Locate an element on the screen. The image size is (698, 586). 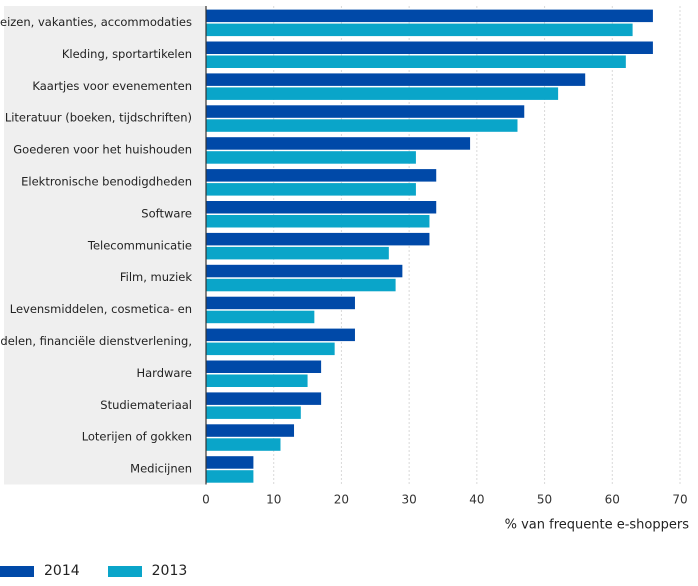
category-label: Medicijnen is located at coordinates (161, 469).